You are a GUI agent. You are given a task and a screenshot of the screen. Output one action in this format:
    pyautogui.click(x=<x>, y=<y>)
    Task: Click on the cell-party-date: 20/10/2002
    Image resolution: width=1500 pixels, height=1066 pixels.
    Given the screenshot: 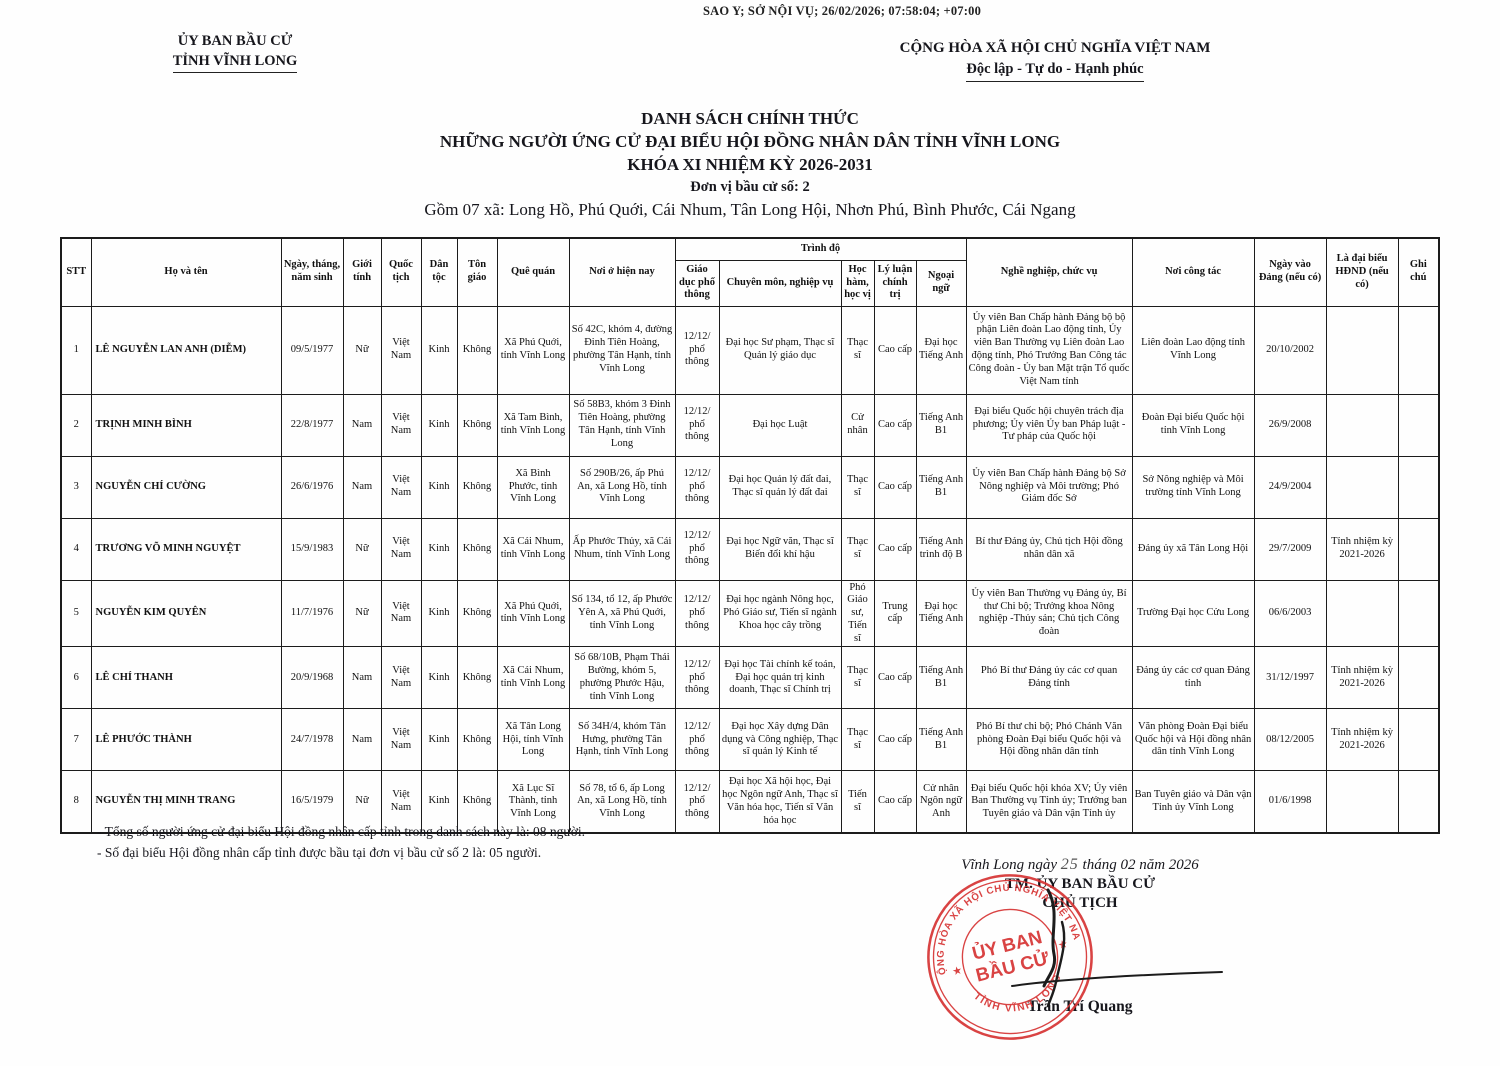 What is the action you would take?
    pyautogui.click(x=1290, y=350)
    